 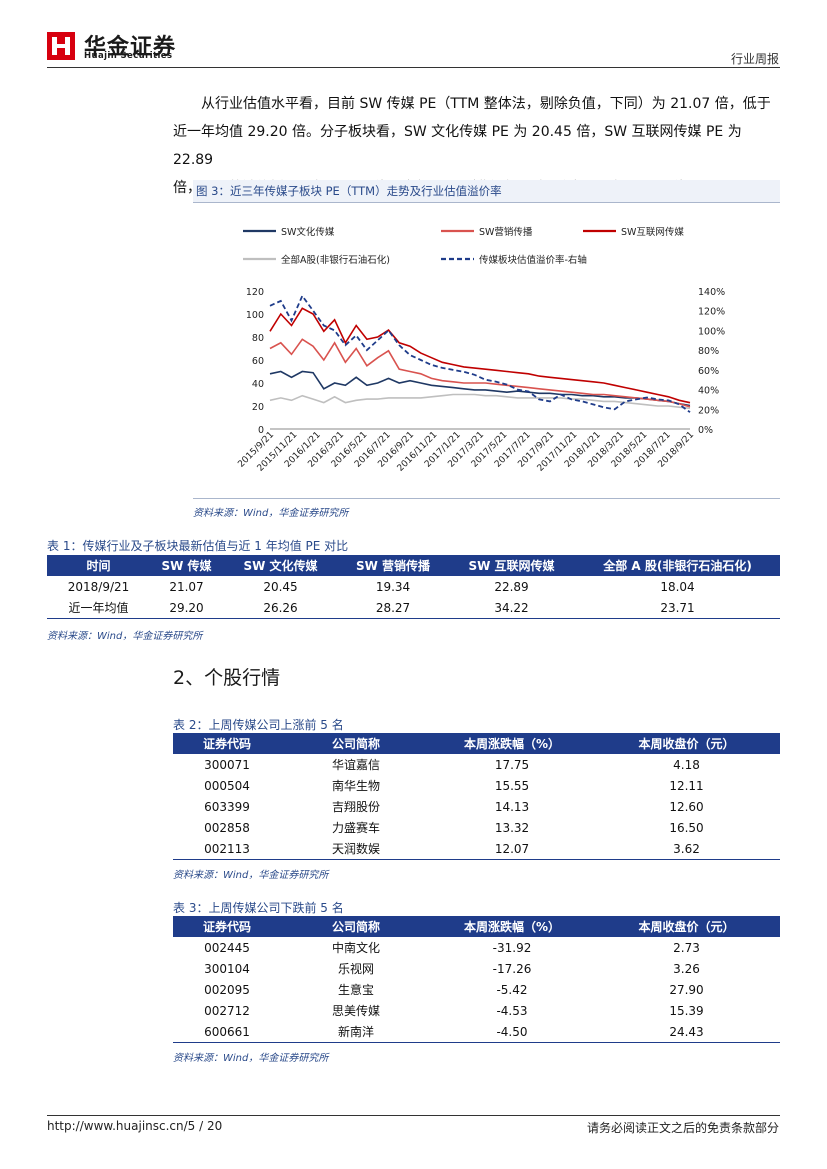 What do you see at coordinates (686, 947) in the screenshot?
I see `table-cell: 2.73` at bounding box center [686, 947].